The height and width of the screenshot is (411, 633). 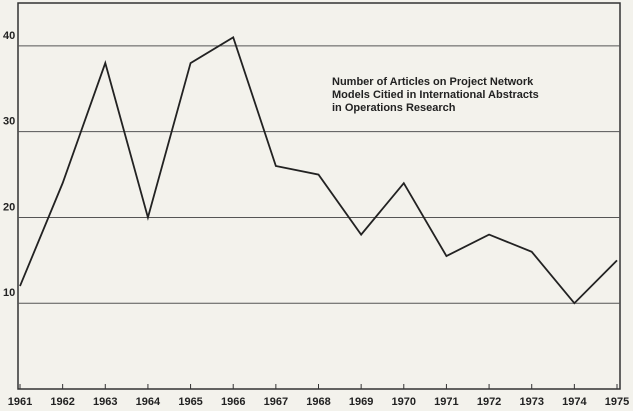 I want to click on x-tick-label: 1971, so click(x=446, y=402).